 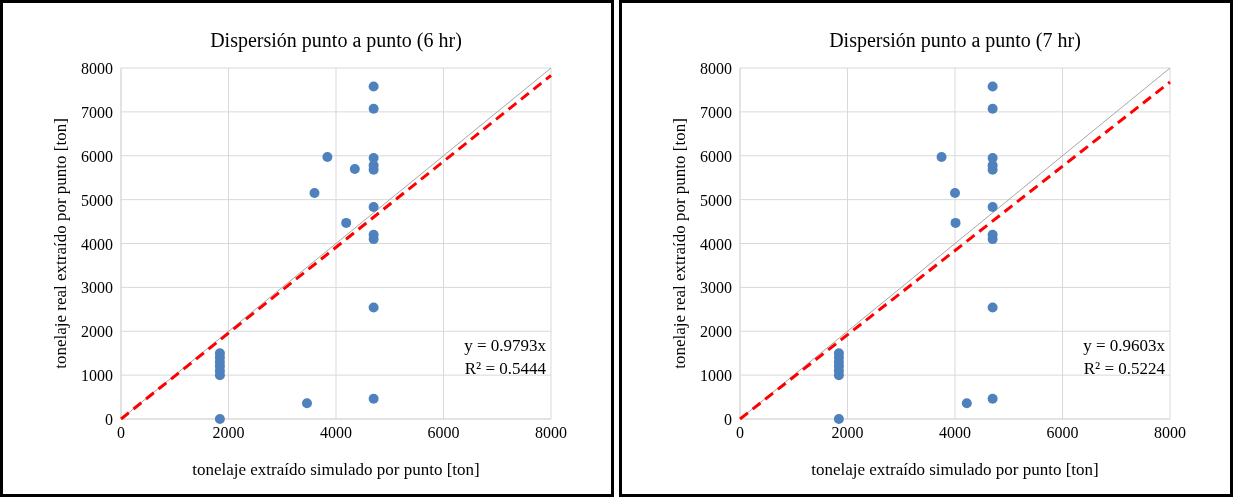 I want to click on annotation: R² = 0.5444, so click(x=505, y=368).